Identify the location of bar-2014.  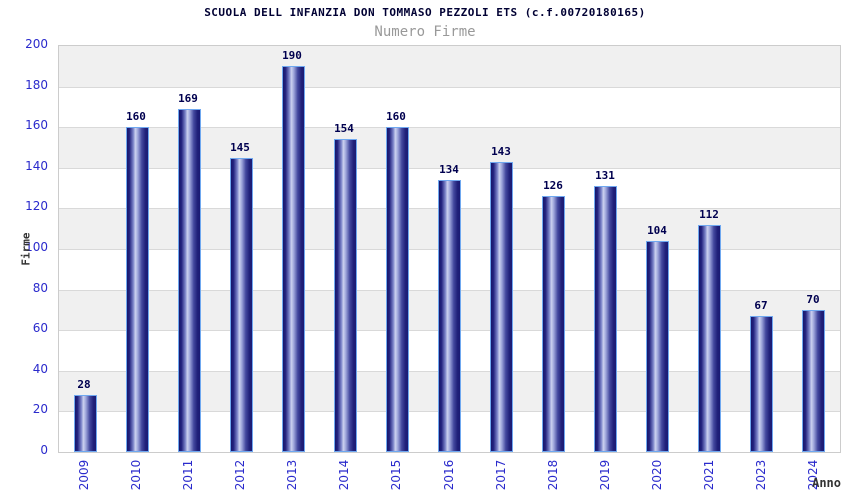
(345, 295).